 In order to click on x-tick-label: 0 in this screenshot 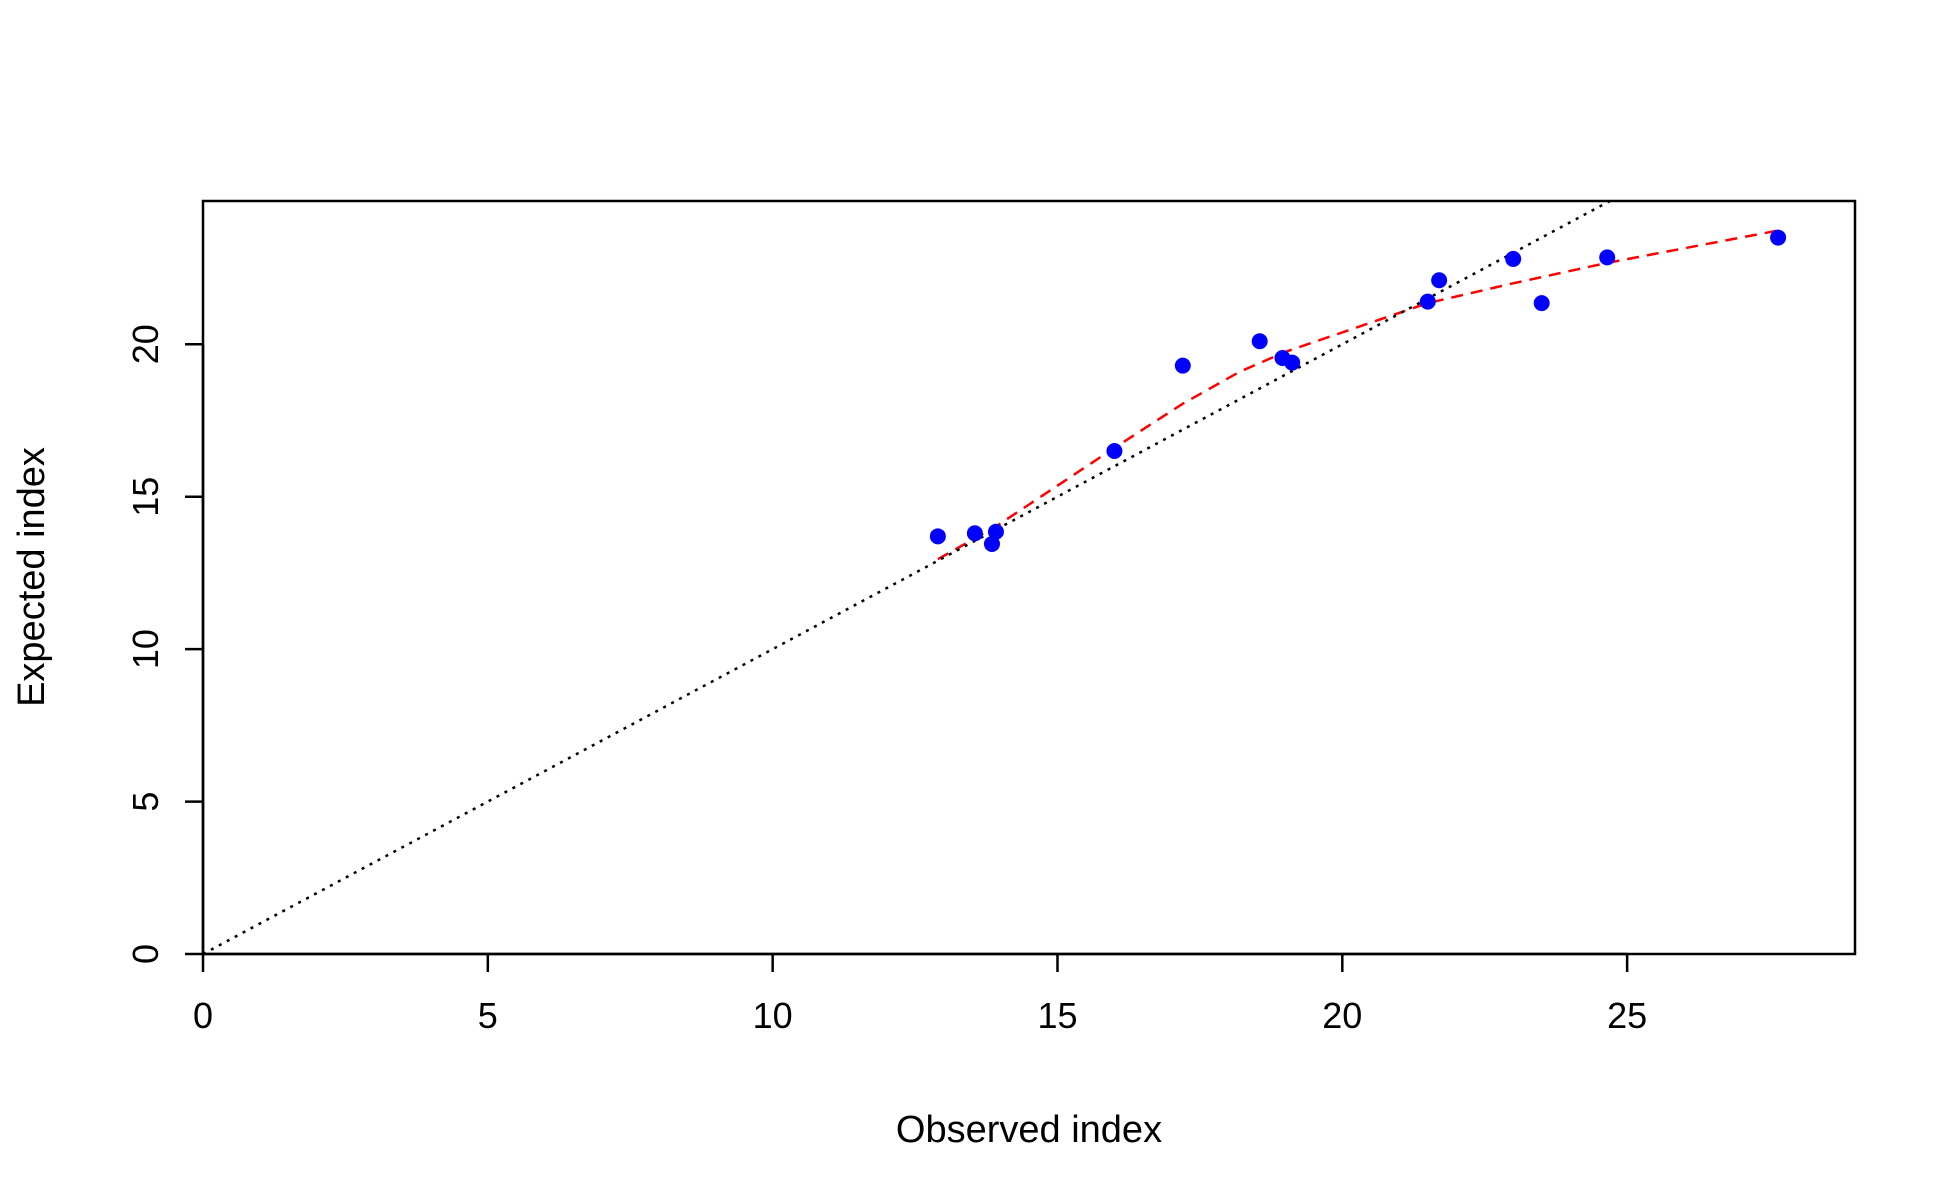, I will do `click(203, 1015)`.